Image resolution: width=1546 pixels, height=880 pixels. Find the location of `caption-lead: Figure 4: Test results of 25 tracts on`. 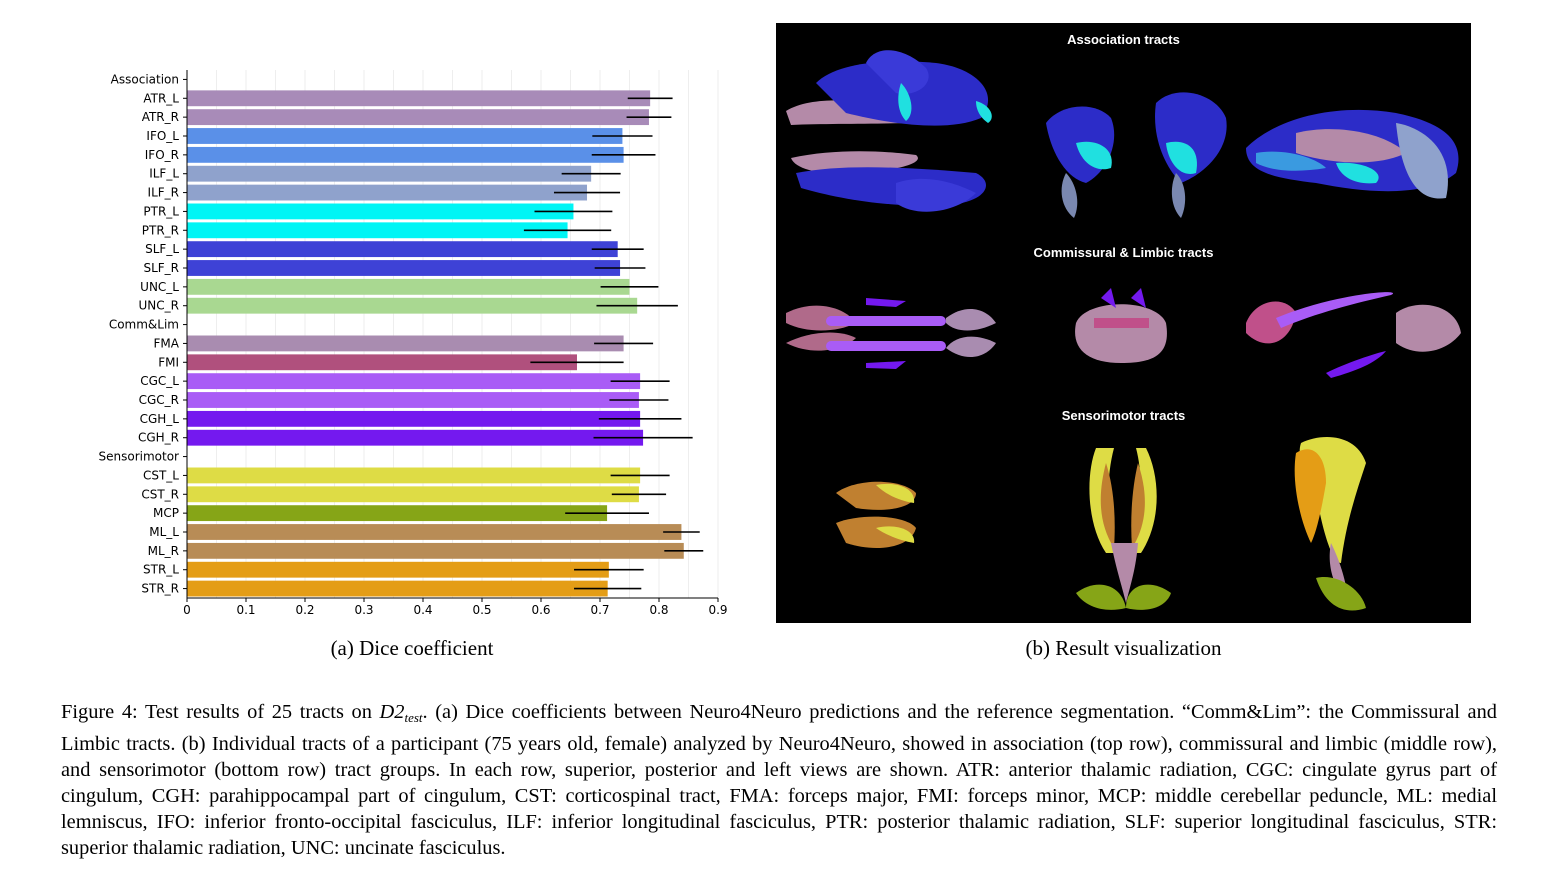

caption-lead: Figure 4: Test results of 25 tracts on is located at coordinates (220, 712).